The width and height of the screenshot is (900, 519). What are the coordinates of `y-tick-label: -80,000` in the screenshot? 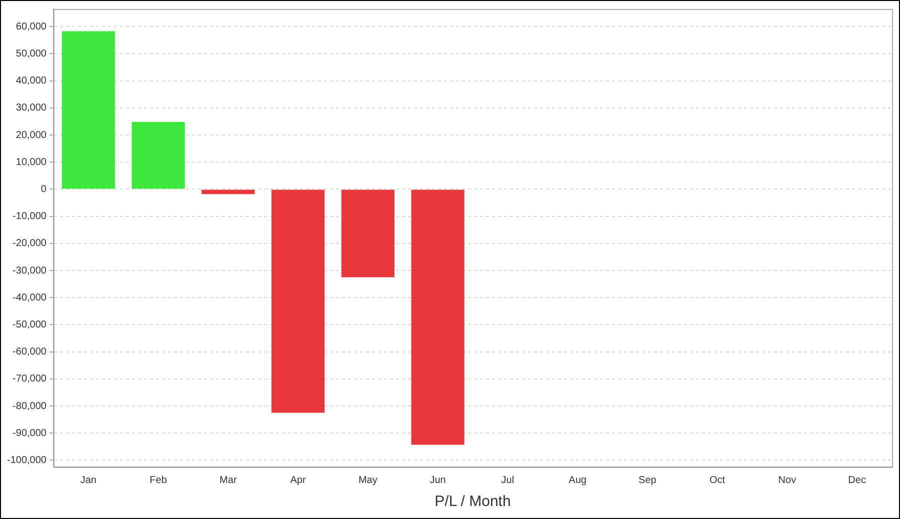 It's located at (29, 406).